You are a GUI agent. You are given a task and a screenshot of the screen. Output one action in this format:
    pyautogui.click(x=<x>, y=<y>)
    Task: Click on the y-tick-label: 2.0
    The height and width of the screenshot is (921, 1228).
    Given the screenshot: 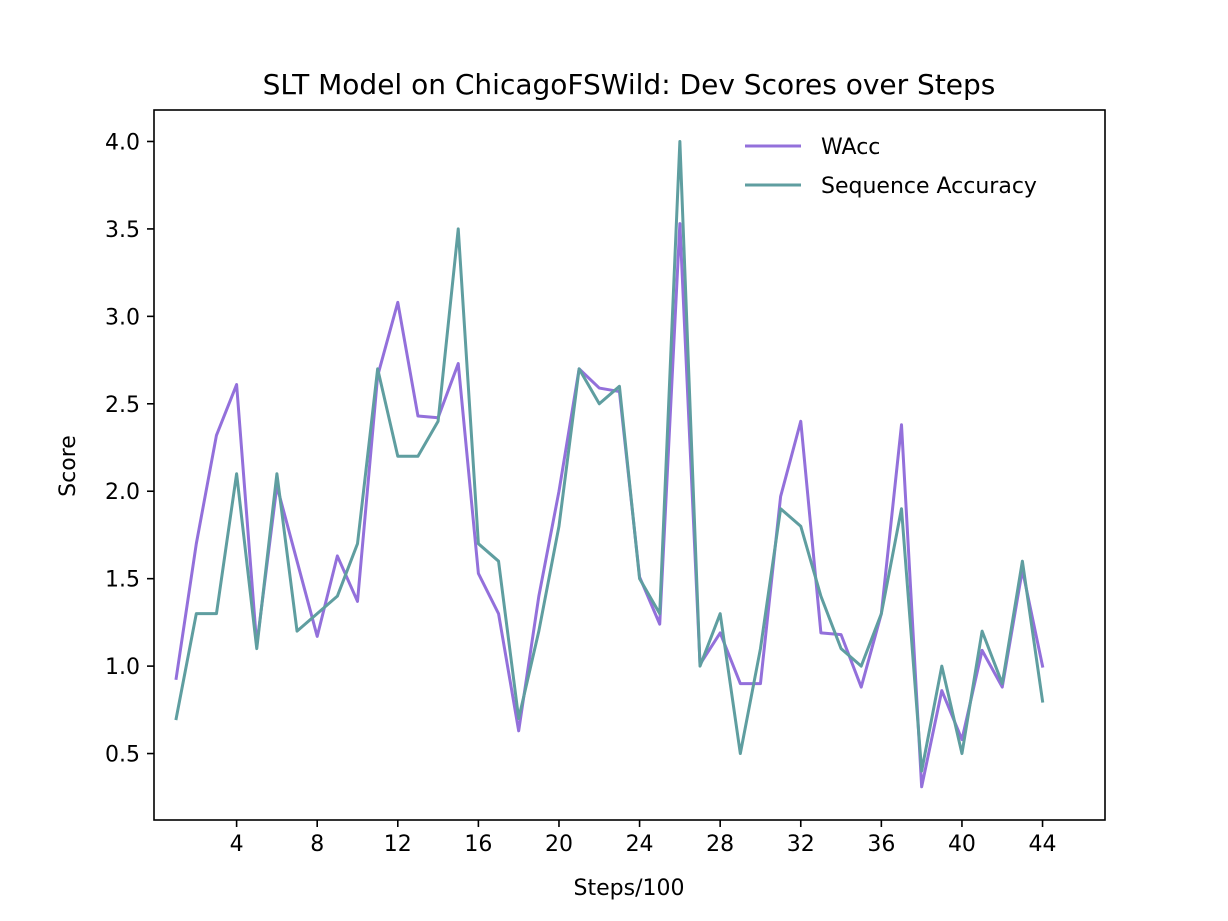 What is the action you would take?
    pyautogui.click(x=122, y=492)
    